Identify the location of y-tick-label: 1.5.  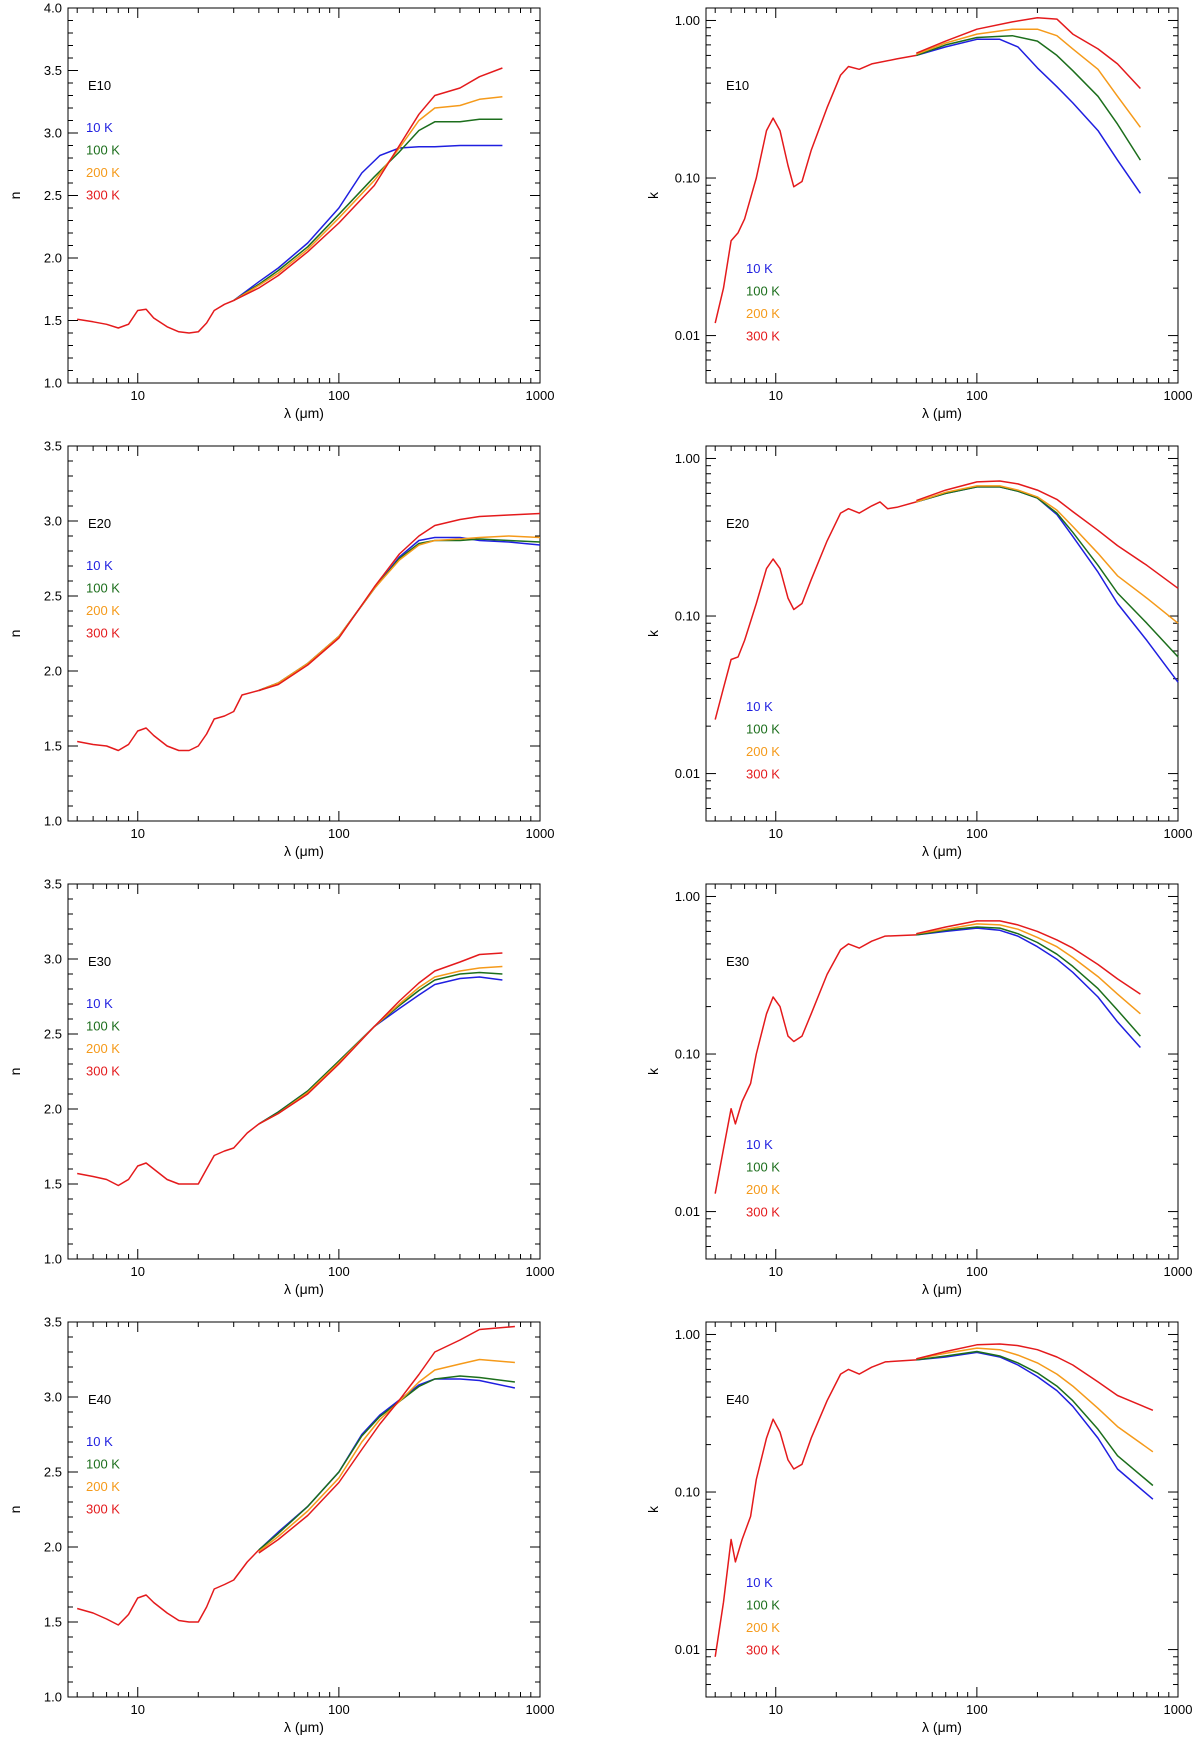
(53, 320).